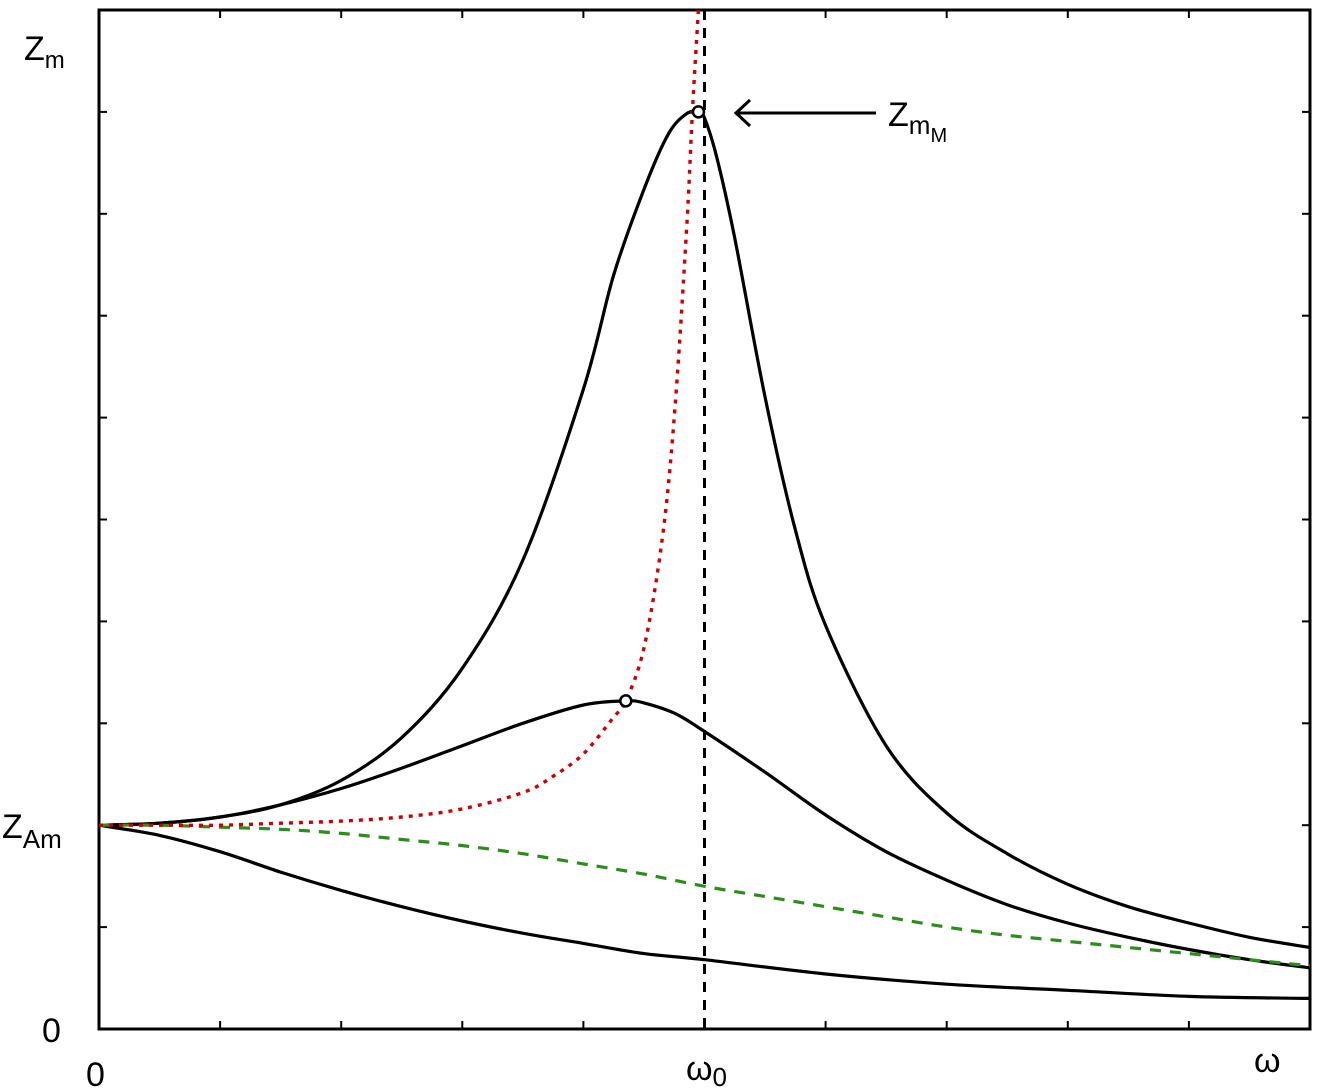 The height and width of the screenshot is (1092, 1317). What do you see at coordinates (1267, 1061) in the screenshot?
I see `x-axis-label: ω` at bounding box center [1267, 1061].